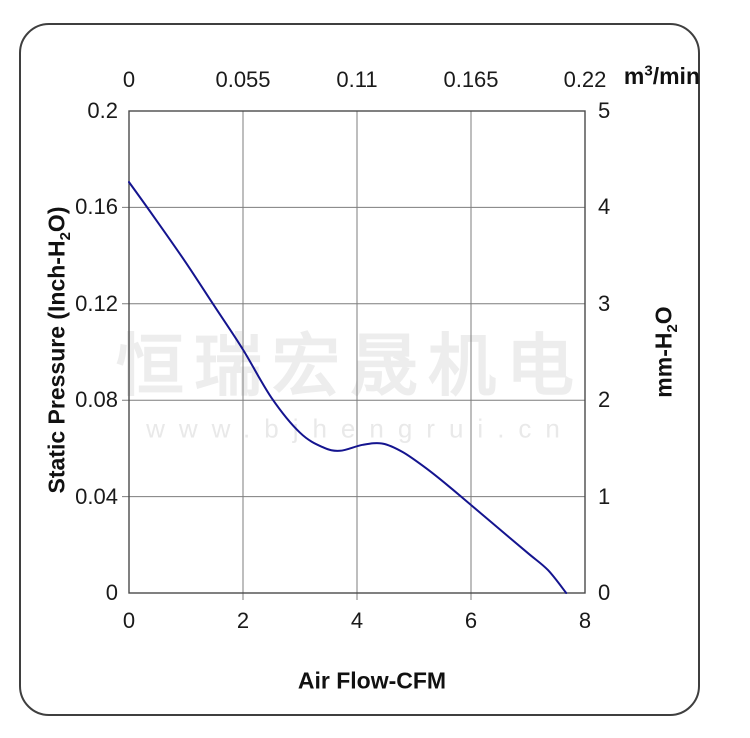 This screenshot has height=738, width=750. Describe the element at coordinates (604, 592) in the screenshot. I see `y-right-tick-label: 0` at that location.